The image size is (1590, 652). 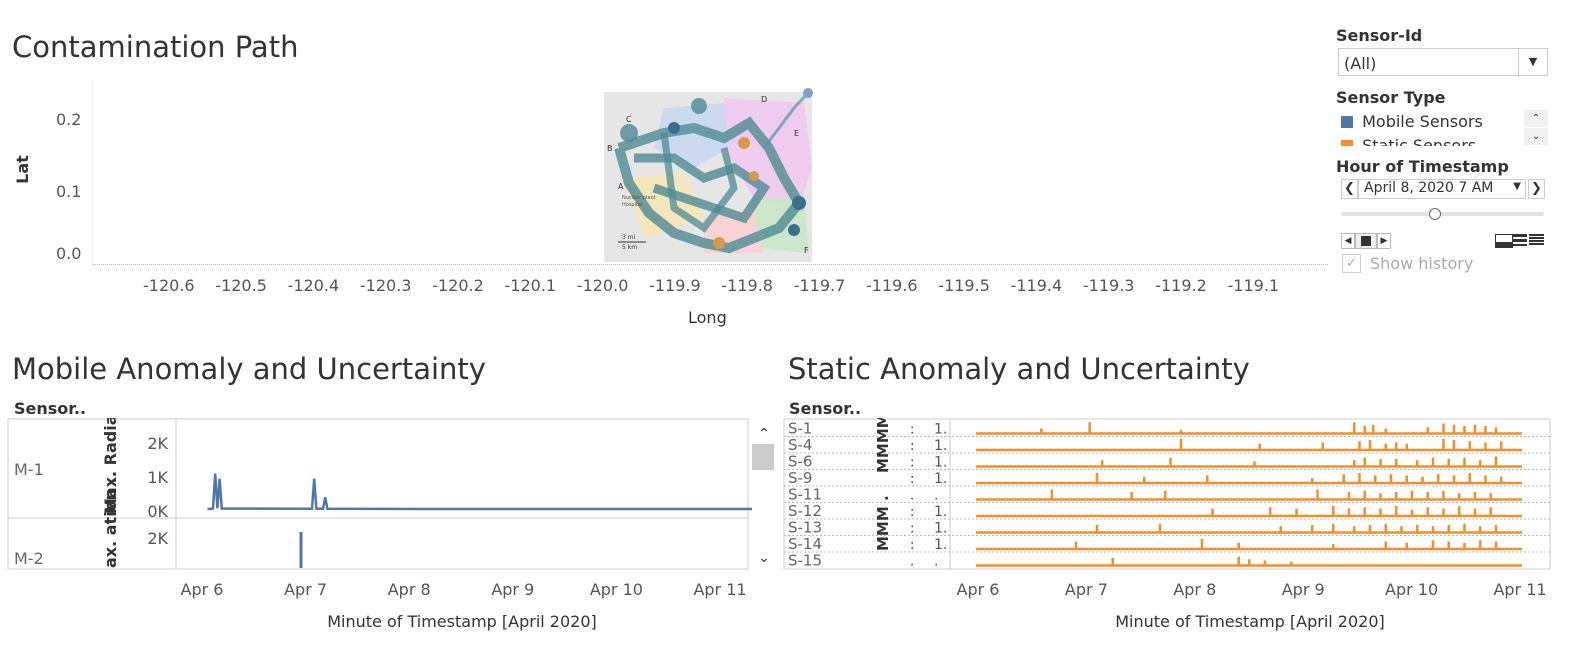 What do you see at coordinates (462, 621) in the screenshot?
I see `mobile-xlabel: Minute of Timestamp [April 2020]` at bounding box center [462, 621].